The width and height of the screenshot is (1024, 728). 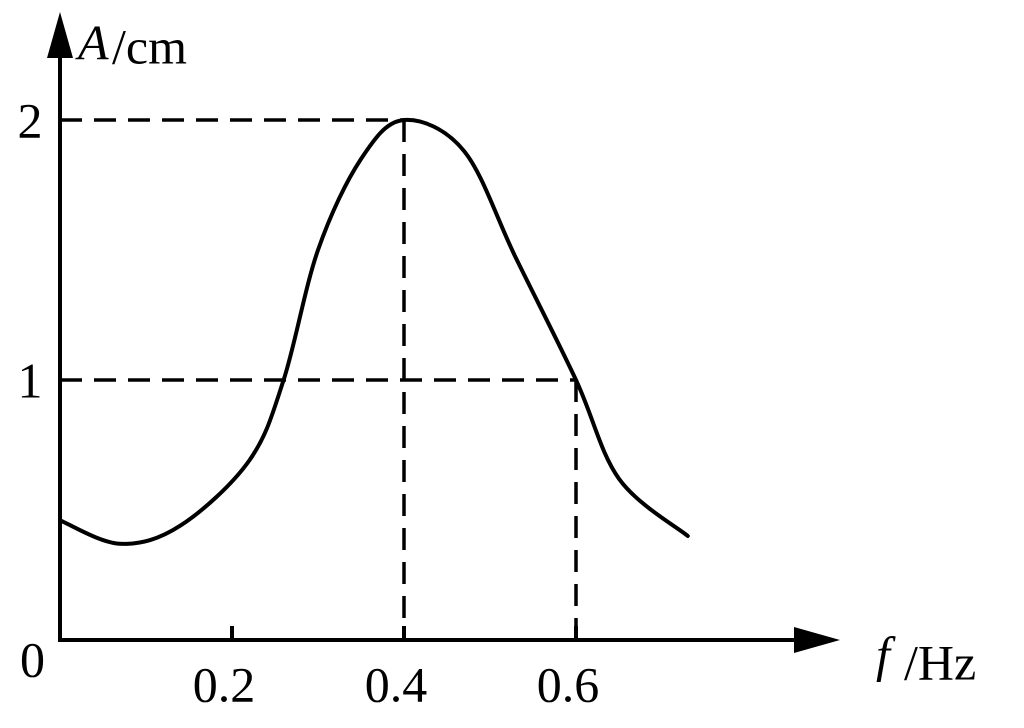 I want to click on x-tick-label: 0.4, so click(x=396, y=684).